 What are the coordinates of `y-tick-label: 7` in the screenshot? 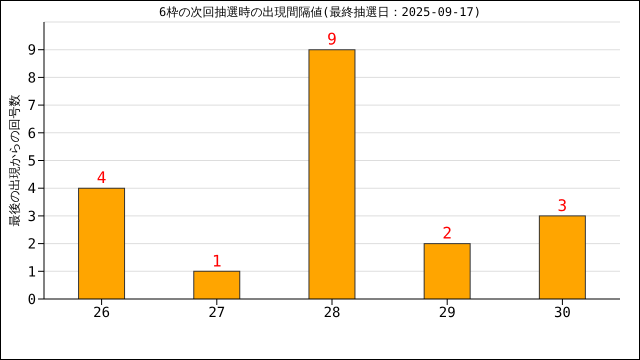 It's located at (32, 106).